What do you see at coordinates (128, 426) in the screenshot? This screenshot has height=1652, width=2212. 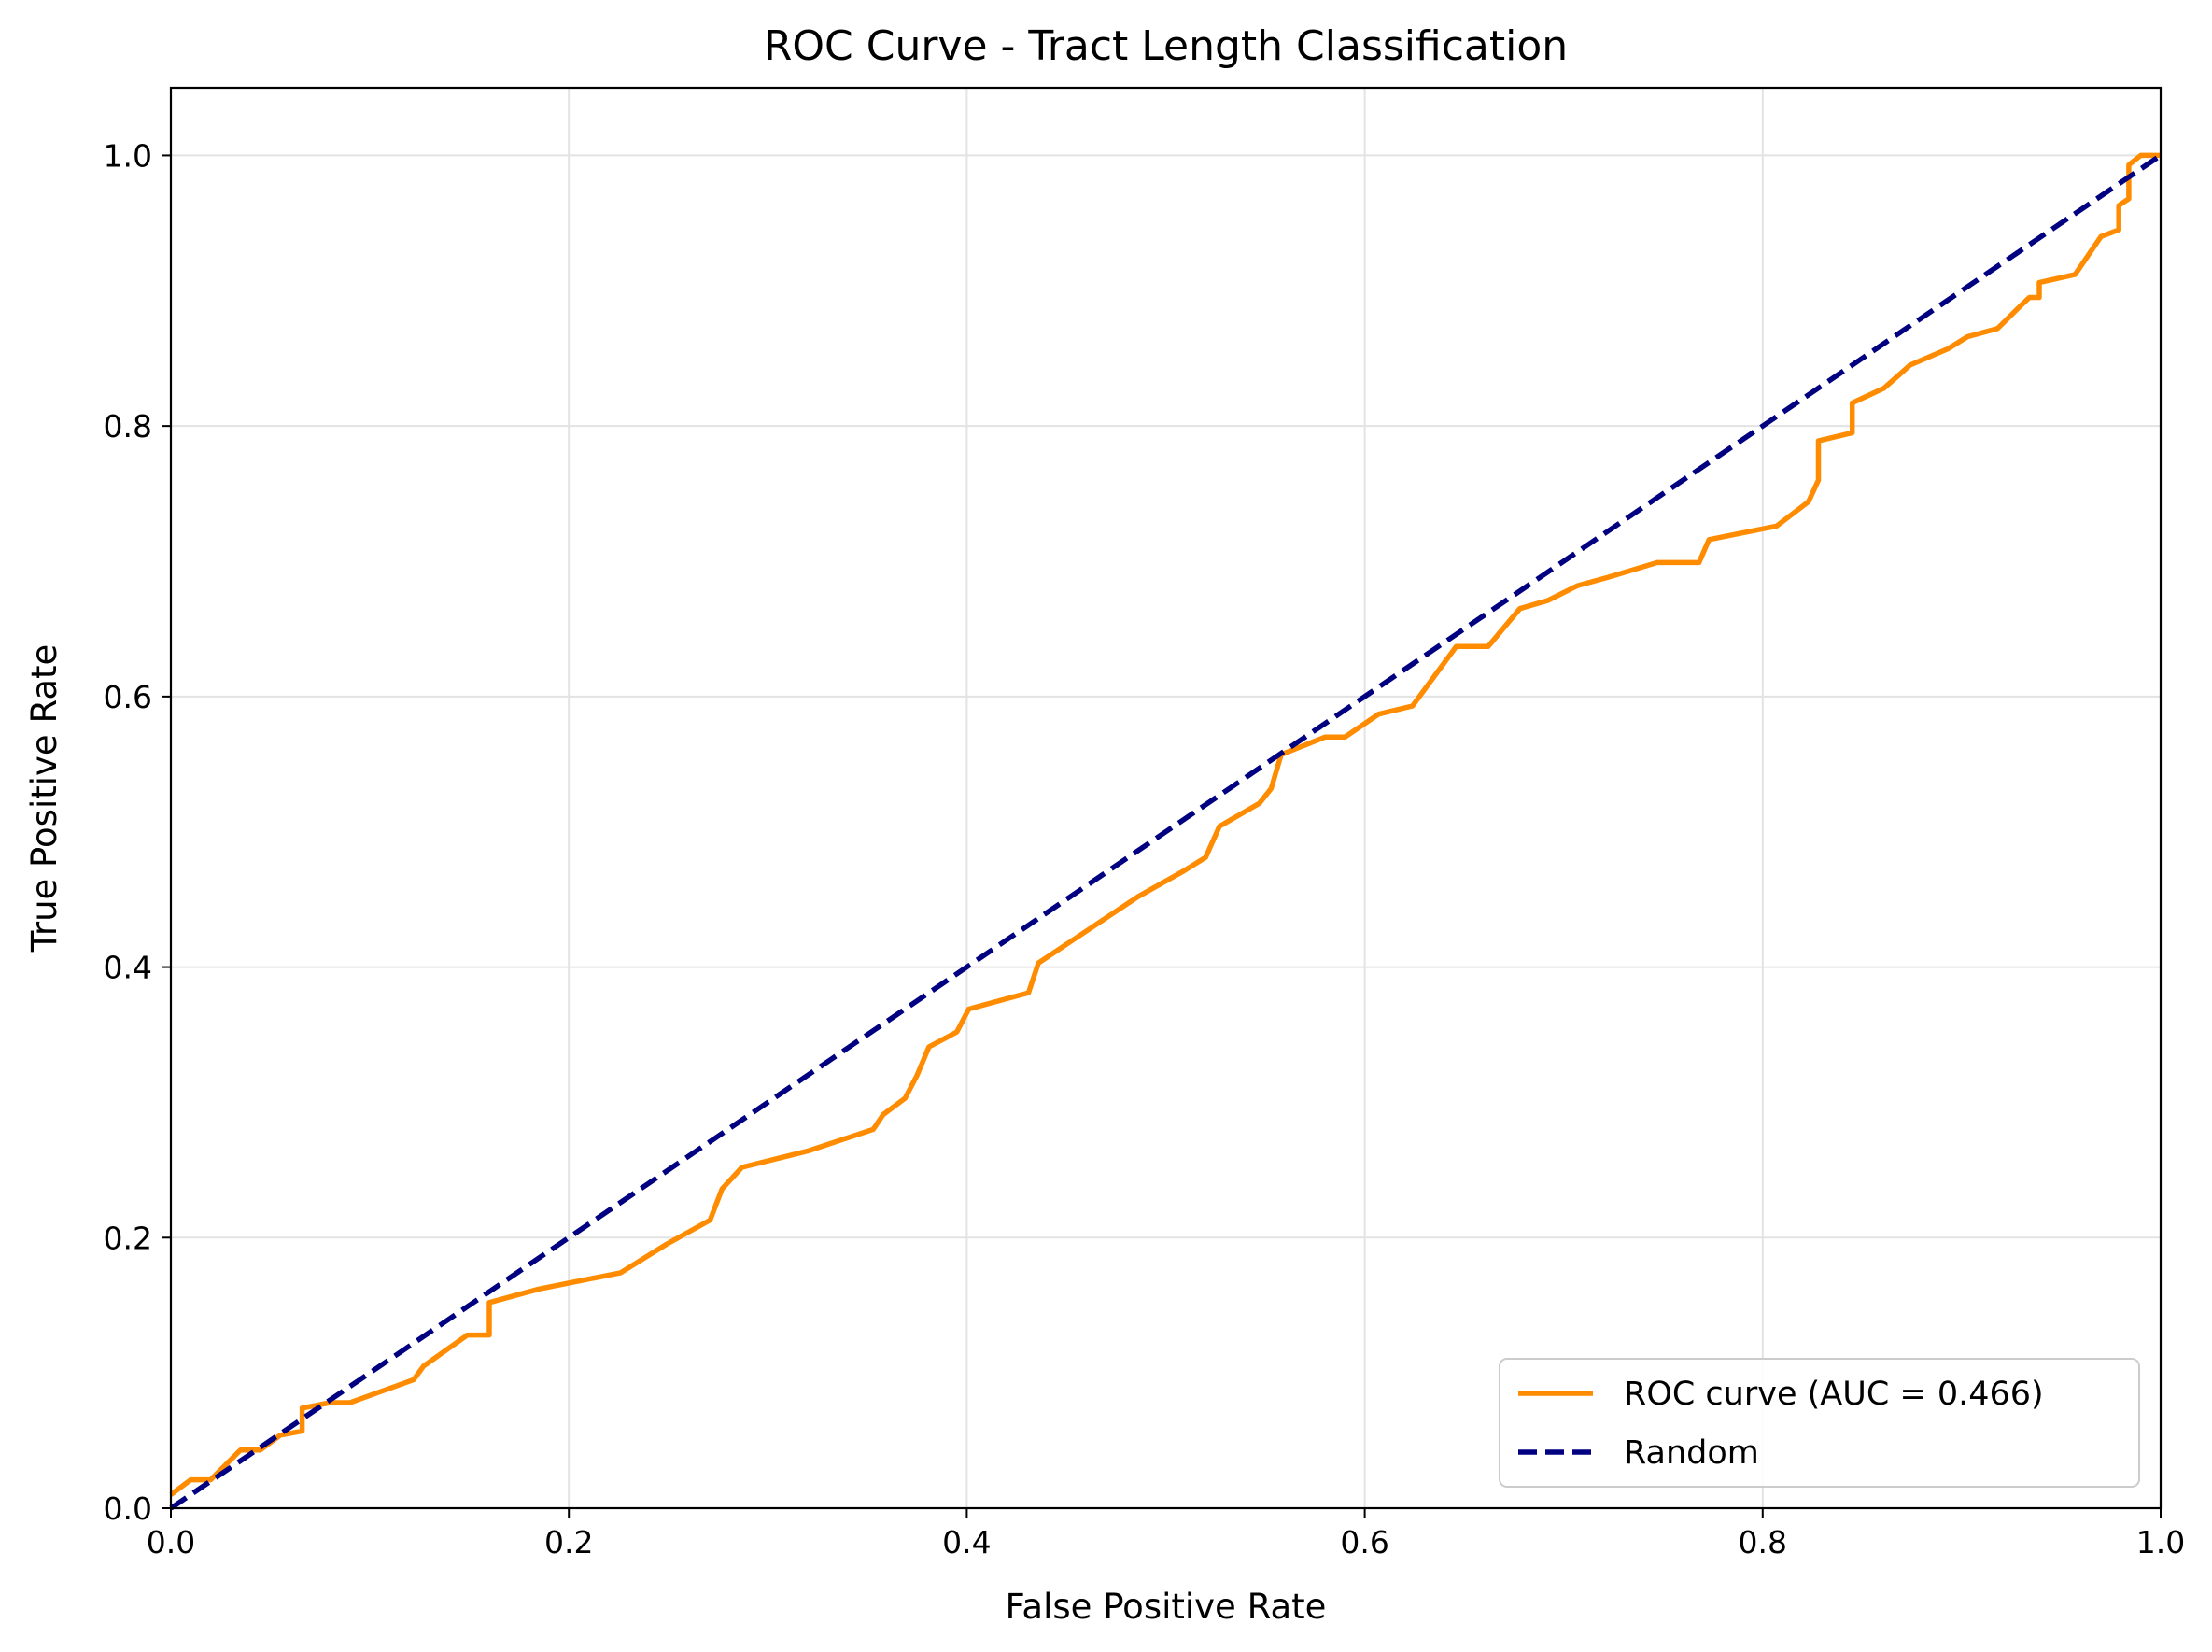 I see `y-tick-label: 0.8` at bounding box center [128, 426].